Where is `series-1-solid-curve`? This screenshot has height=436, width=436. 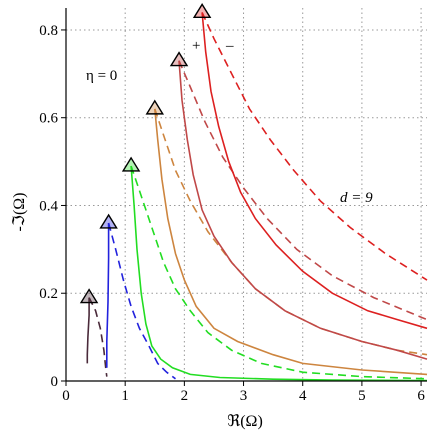
series-1-solid-curve is located at coordinates (108, 295).